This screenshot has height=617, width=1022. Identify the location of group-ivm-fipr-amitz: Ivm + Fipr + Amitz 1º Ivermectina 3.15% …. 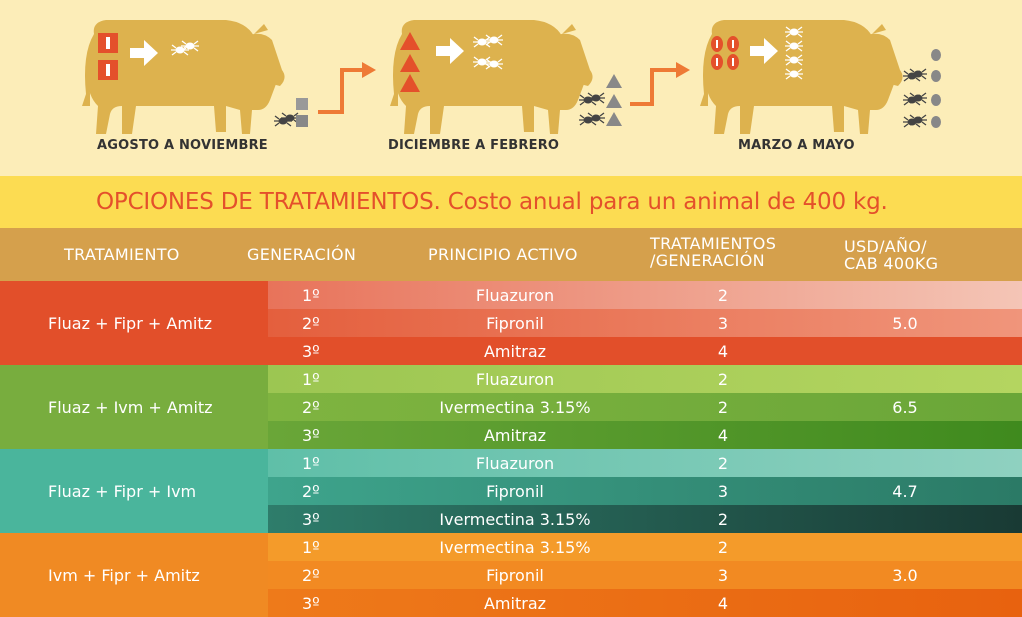
(511, 575).